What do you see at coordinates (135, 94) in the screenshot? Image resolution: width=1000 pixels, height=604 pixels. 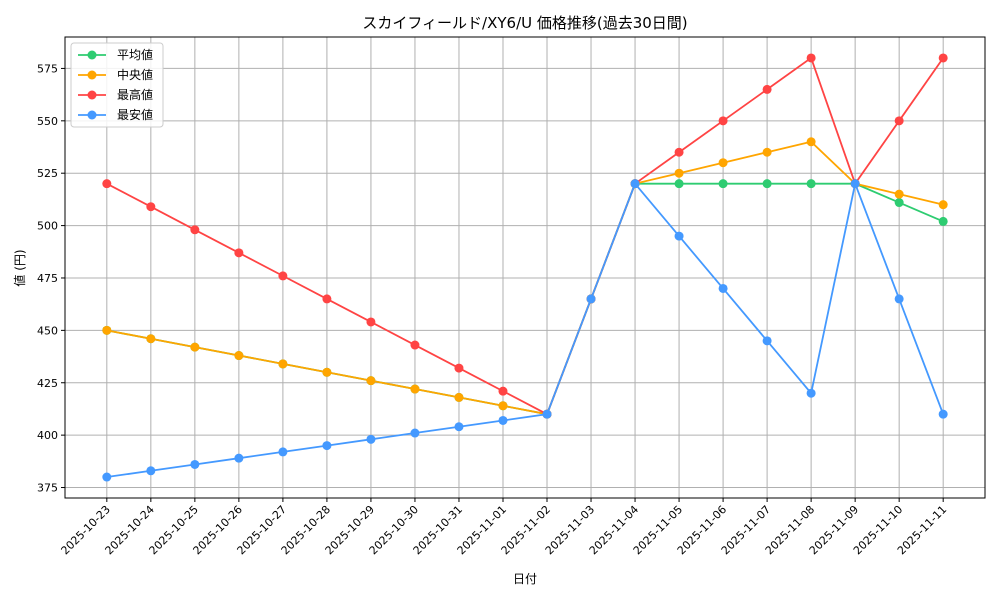 I see `legend-label: 最高値` at bounding box center [135, 94].